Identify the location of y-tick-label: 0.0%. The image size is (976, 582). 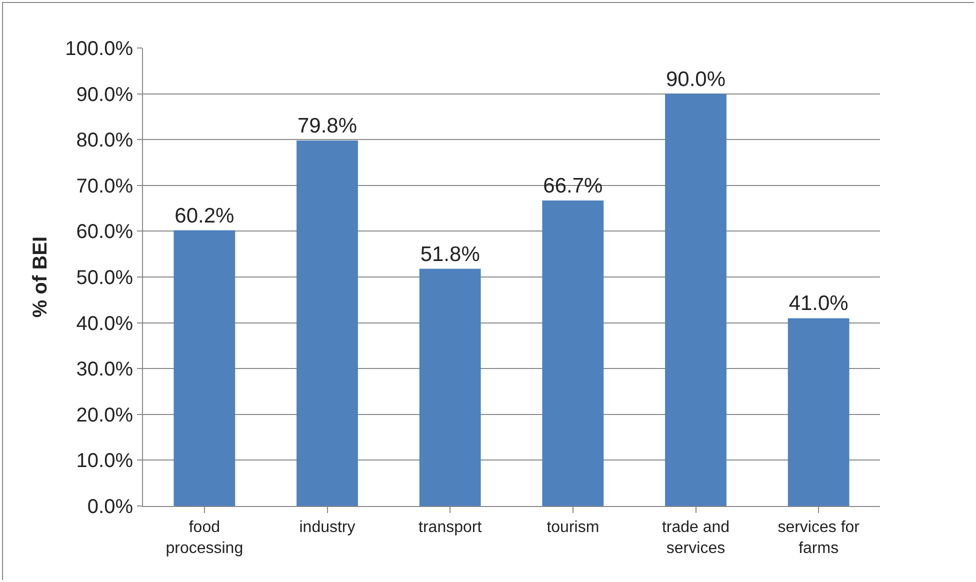
(110, 507).